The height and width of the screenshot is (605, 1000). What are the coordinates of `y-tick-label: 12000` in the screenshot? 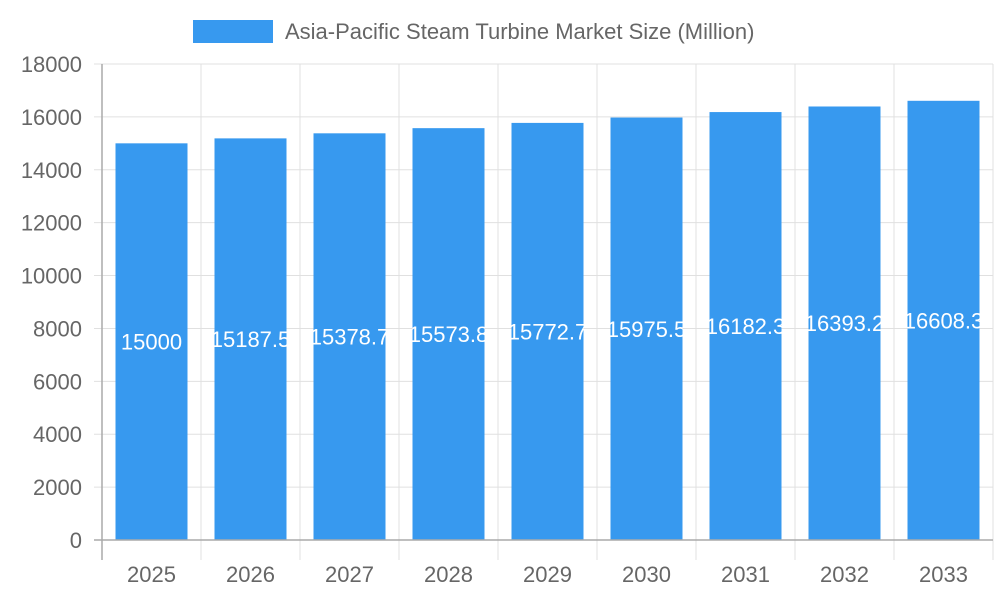 It's located at (51, 223).